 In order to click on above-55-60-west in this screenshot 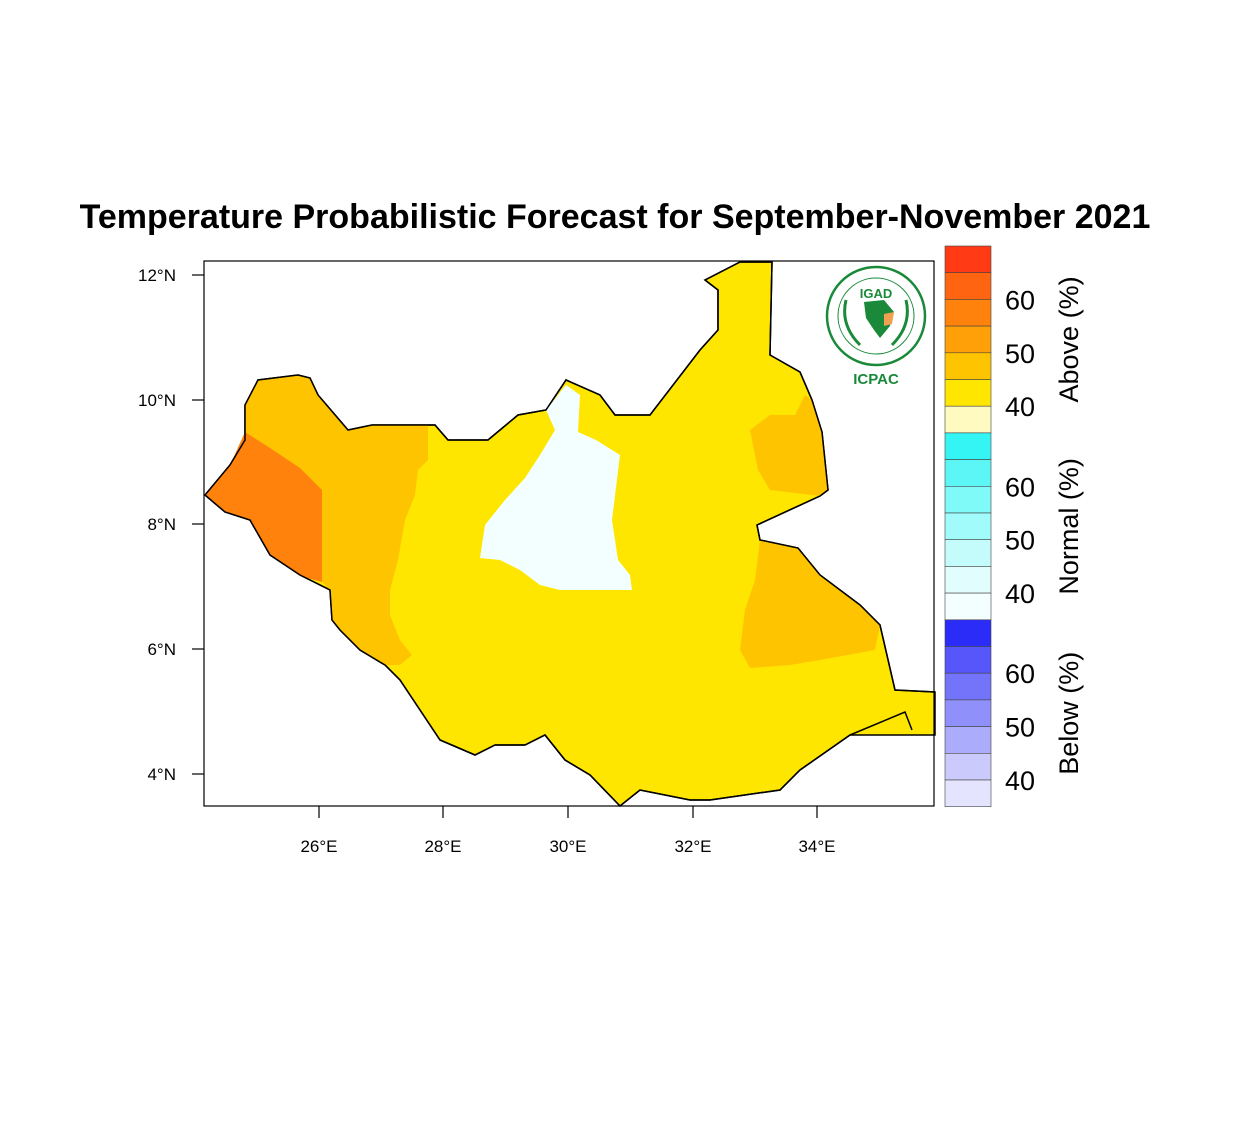, I will do `click(263, 507)`.